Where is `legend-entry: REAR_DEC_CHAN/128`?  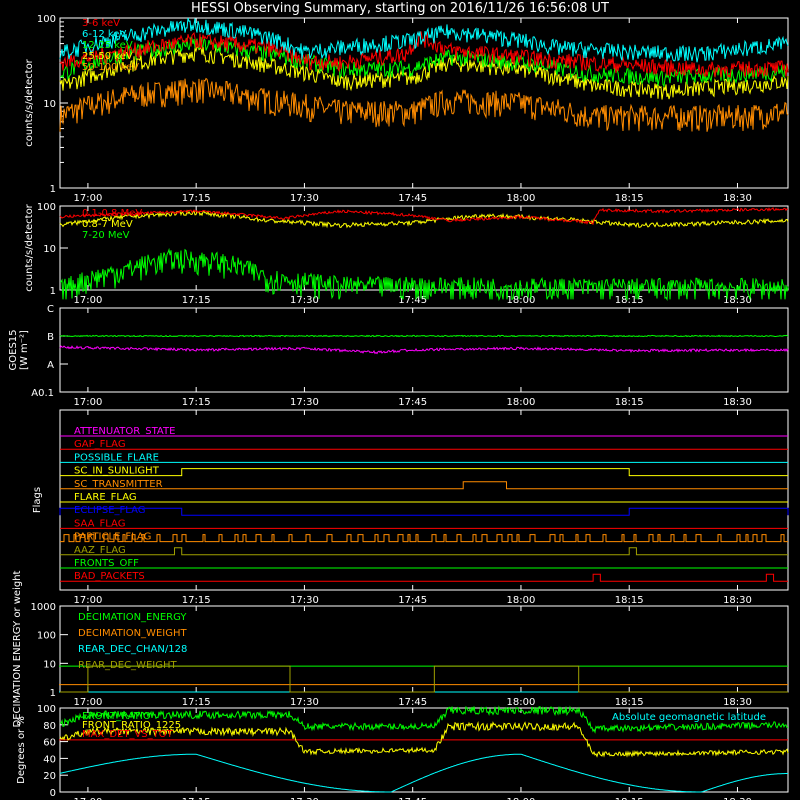 legend-entry: REAR_DEC_CHAN/128 is located at coordinates (132, 649).